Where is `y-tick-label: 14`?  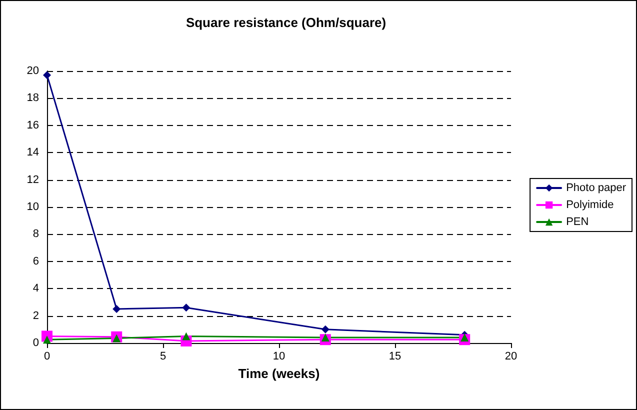
y-tick-label: 14 is located at coordinates (32, 152).